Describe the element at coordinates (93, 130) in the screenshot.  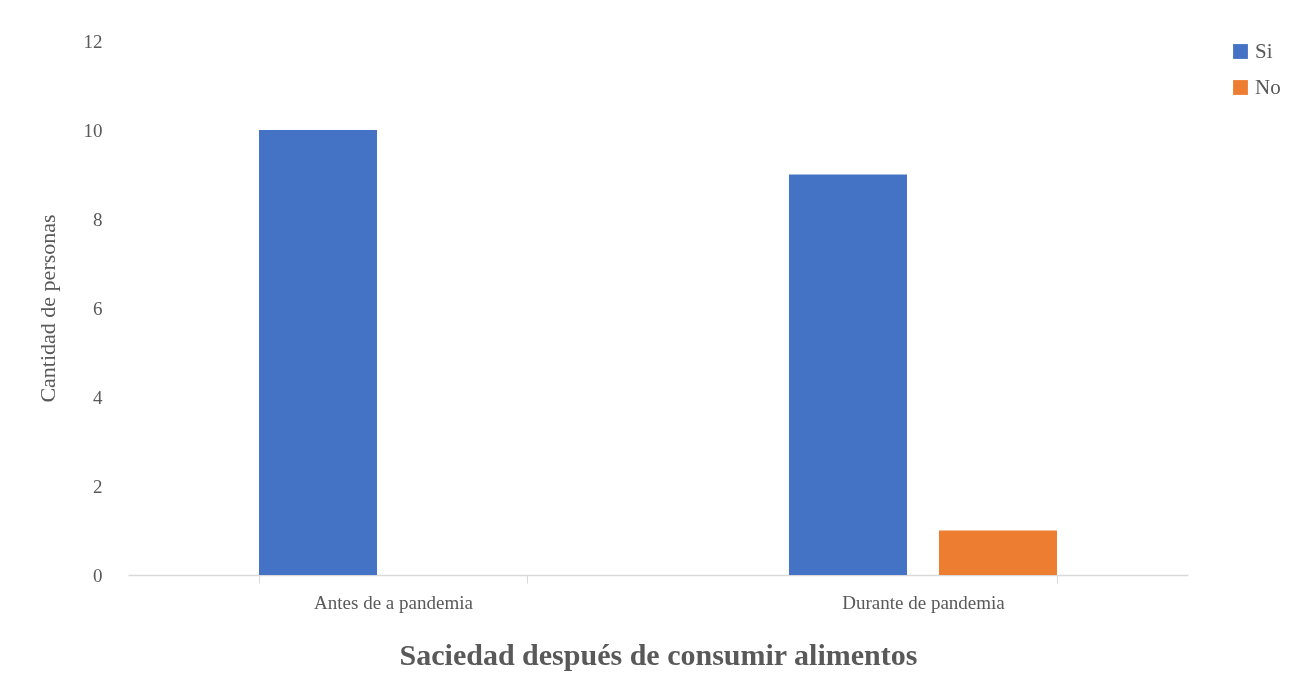
I see `y-tick-label: 10` at that location.